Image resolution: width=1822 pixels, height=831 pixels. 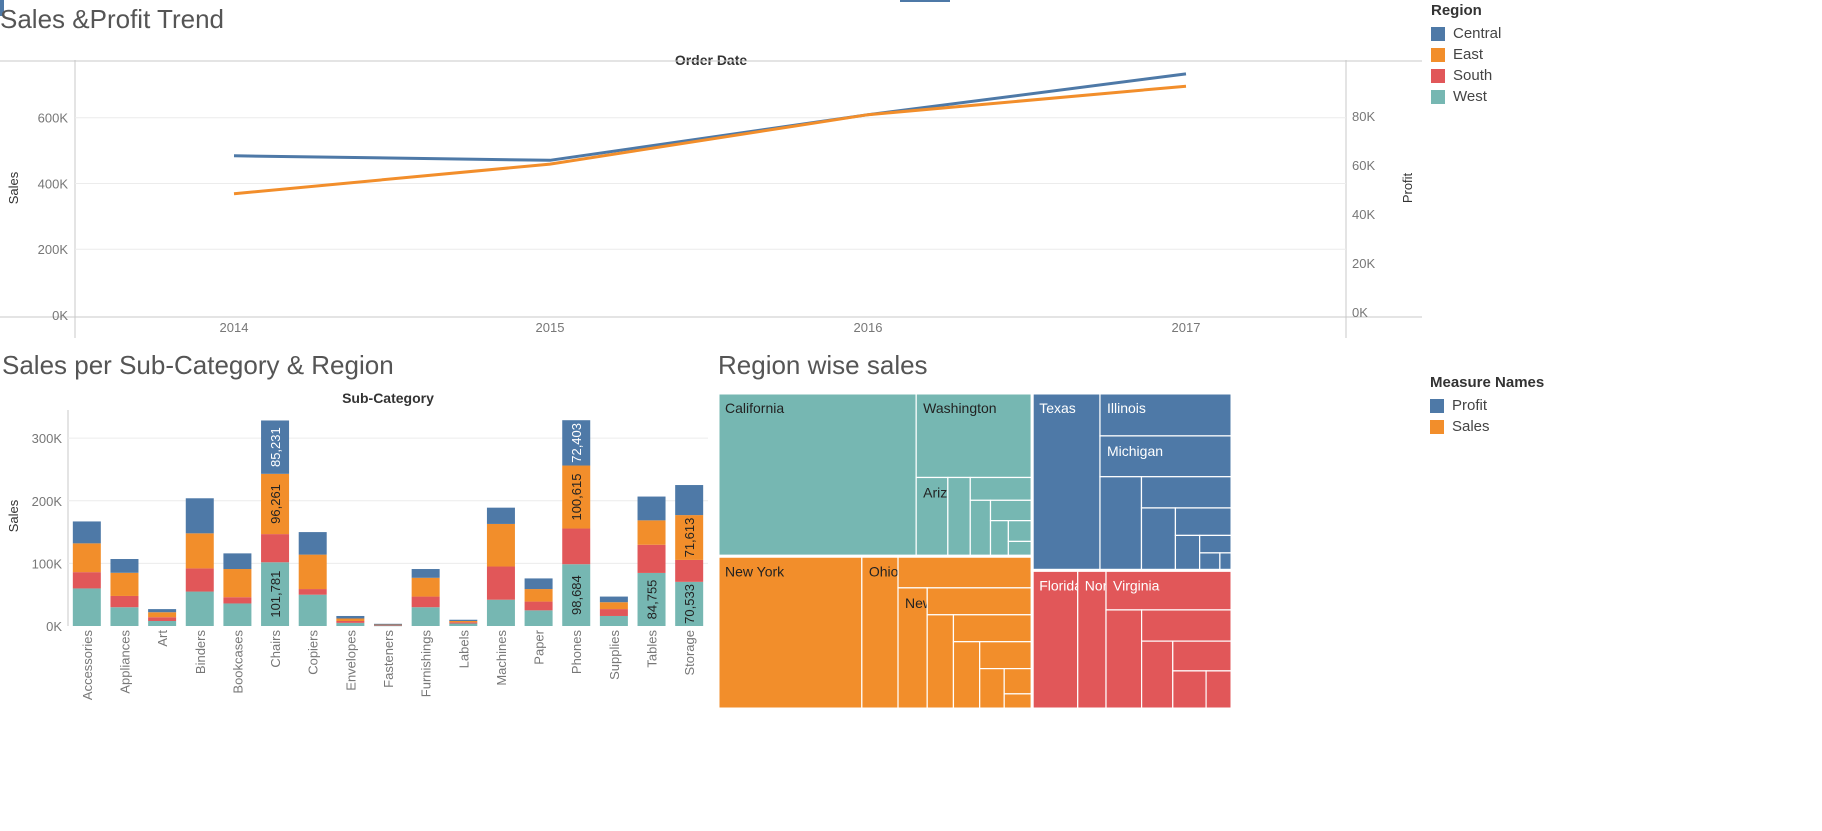 I want to click on measure-legend-item-profit: Profit, so click(x=1487, y=405).